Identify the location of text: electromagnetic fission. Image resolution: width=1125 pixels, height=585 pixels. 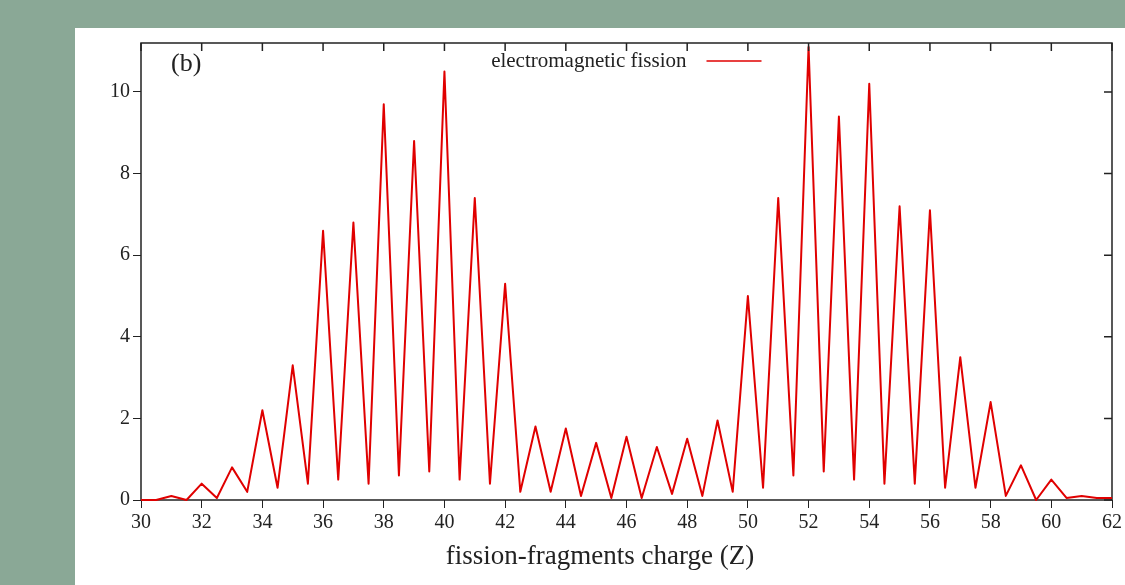
(589, 59).